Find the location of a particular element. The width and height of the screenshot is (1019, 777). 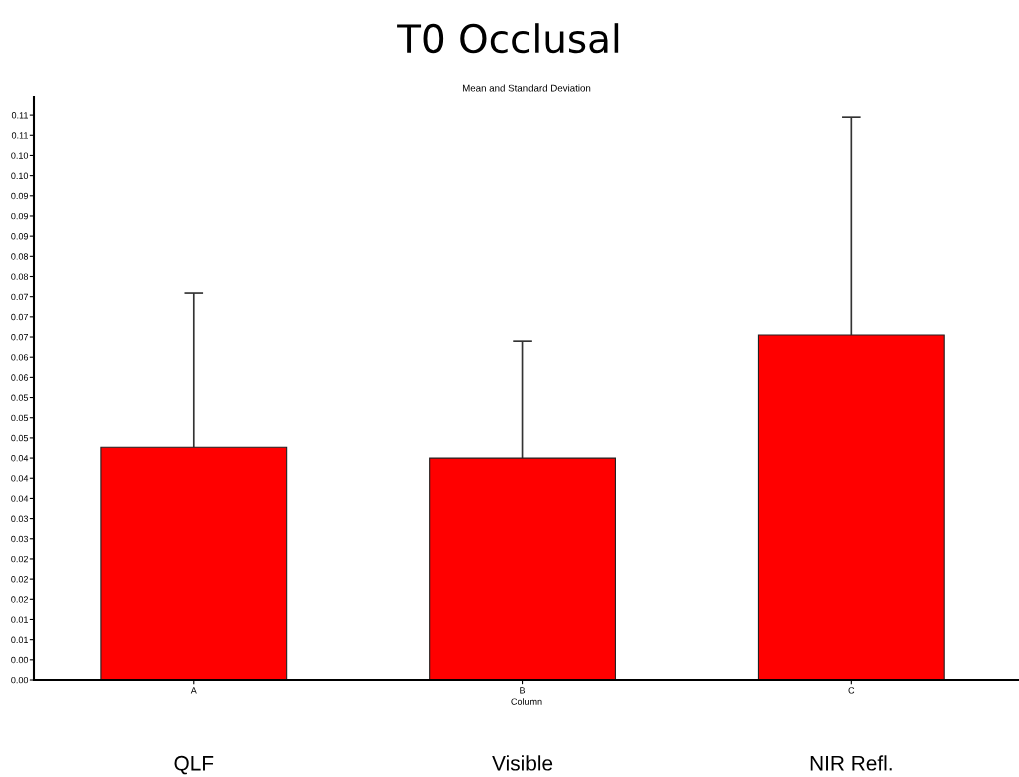

x-axis-title: Column is located at coordinates (526, 701).